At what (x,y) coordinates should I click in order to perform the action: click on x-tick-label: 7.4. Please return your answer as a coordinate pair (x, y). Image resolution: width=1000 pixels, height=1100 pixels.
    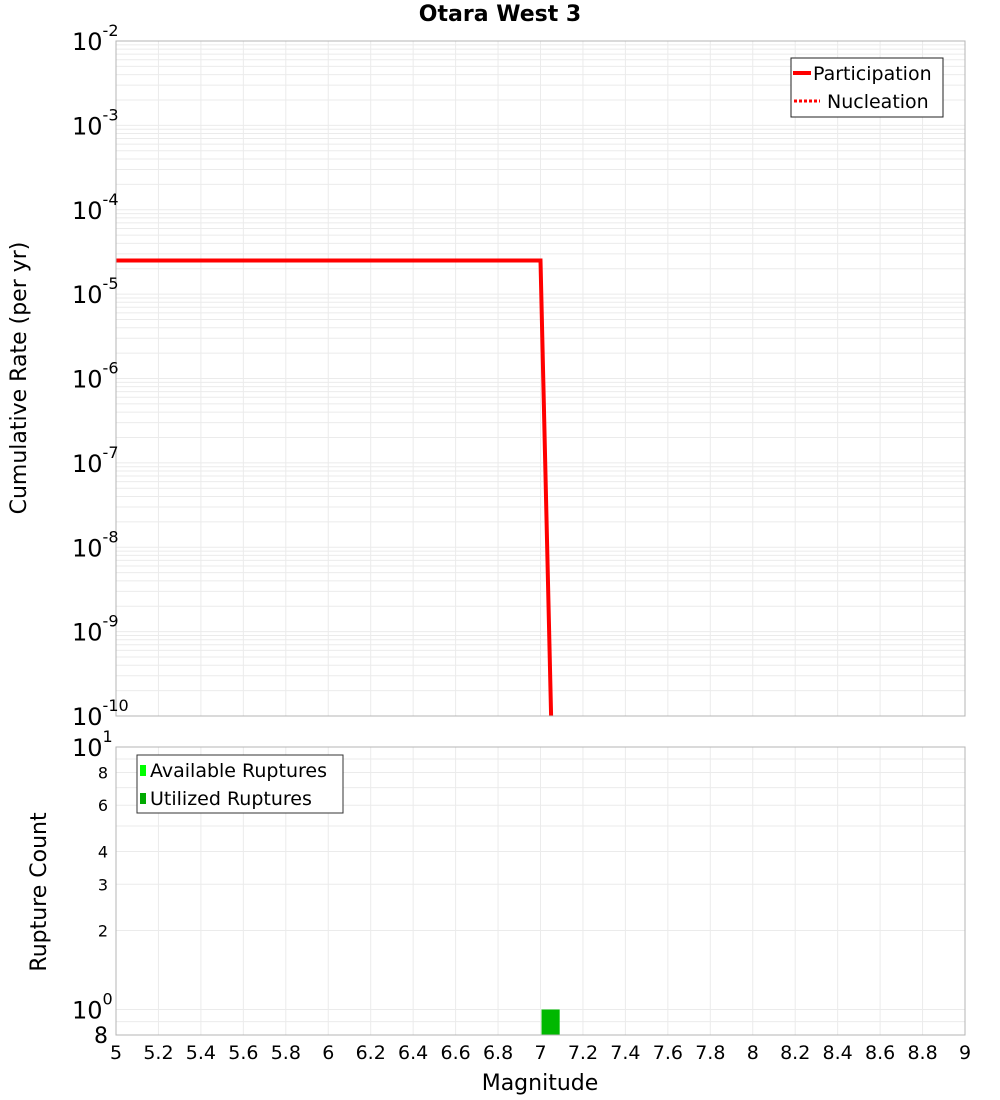
    Looking at the image, I should click on (625, 1053).